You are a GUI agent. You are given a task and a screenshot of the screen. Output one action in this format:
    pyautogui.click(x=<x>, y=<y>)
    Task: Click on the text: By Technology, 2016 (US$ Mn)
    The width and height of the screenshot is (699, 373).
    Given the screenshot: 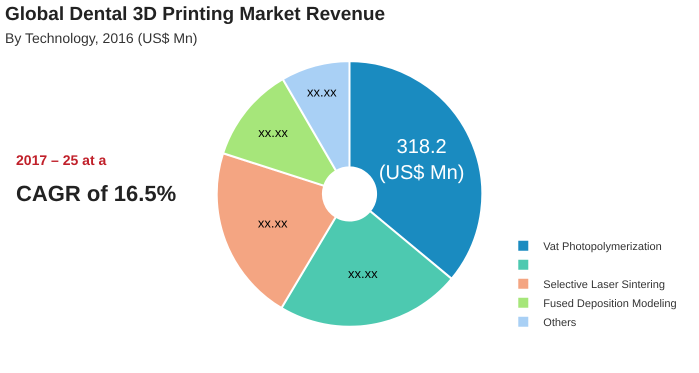 What is the action you would take?
    pyautogui.click(x=101, y=38)
    